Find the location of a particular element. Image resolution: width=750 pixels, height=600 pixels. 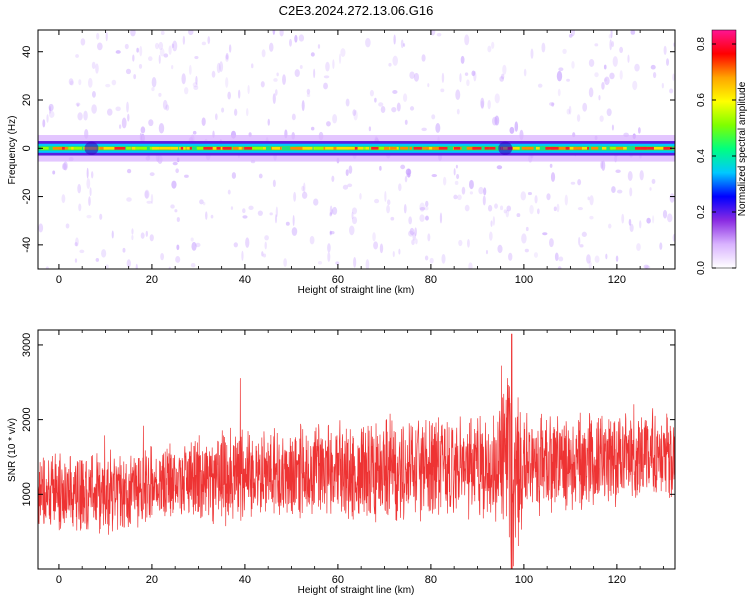

snr-ylabel: SNR (10 * v/v) is located at coordinates (12, 450).